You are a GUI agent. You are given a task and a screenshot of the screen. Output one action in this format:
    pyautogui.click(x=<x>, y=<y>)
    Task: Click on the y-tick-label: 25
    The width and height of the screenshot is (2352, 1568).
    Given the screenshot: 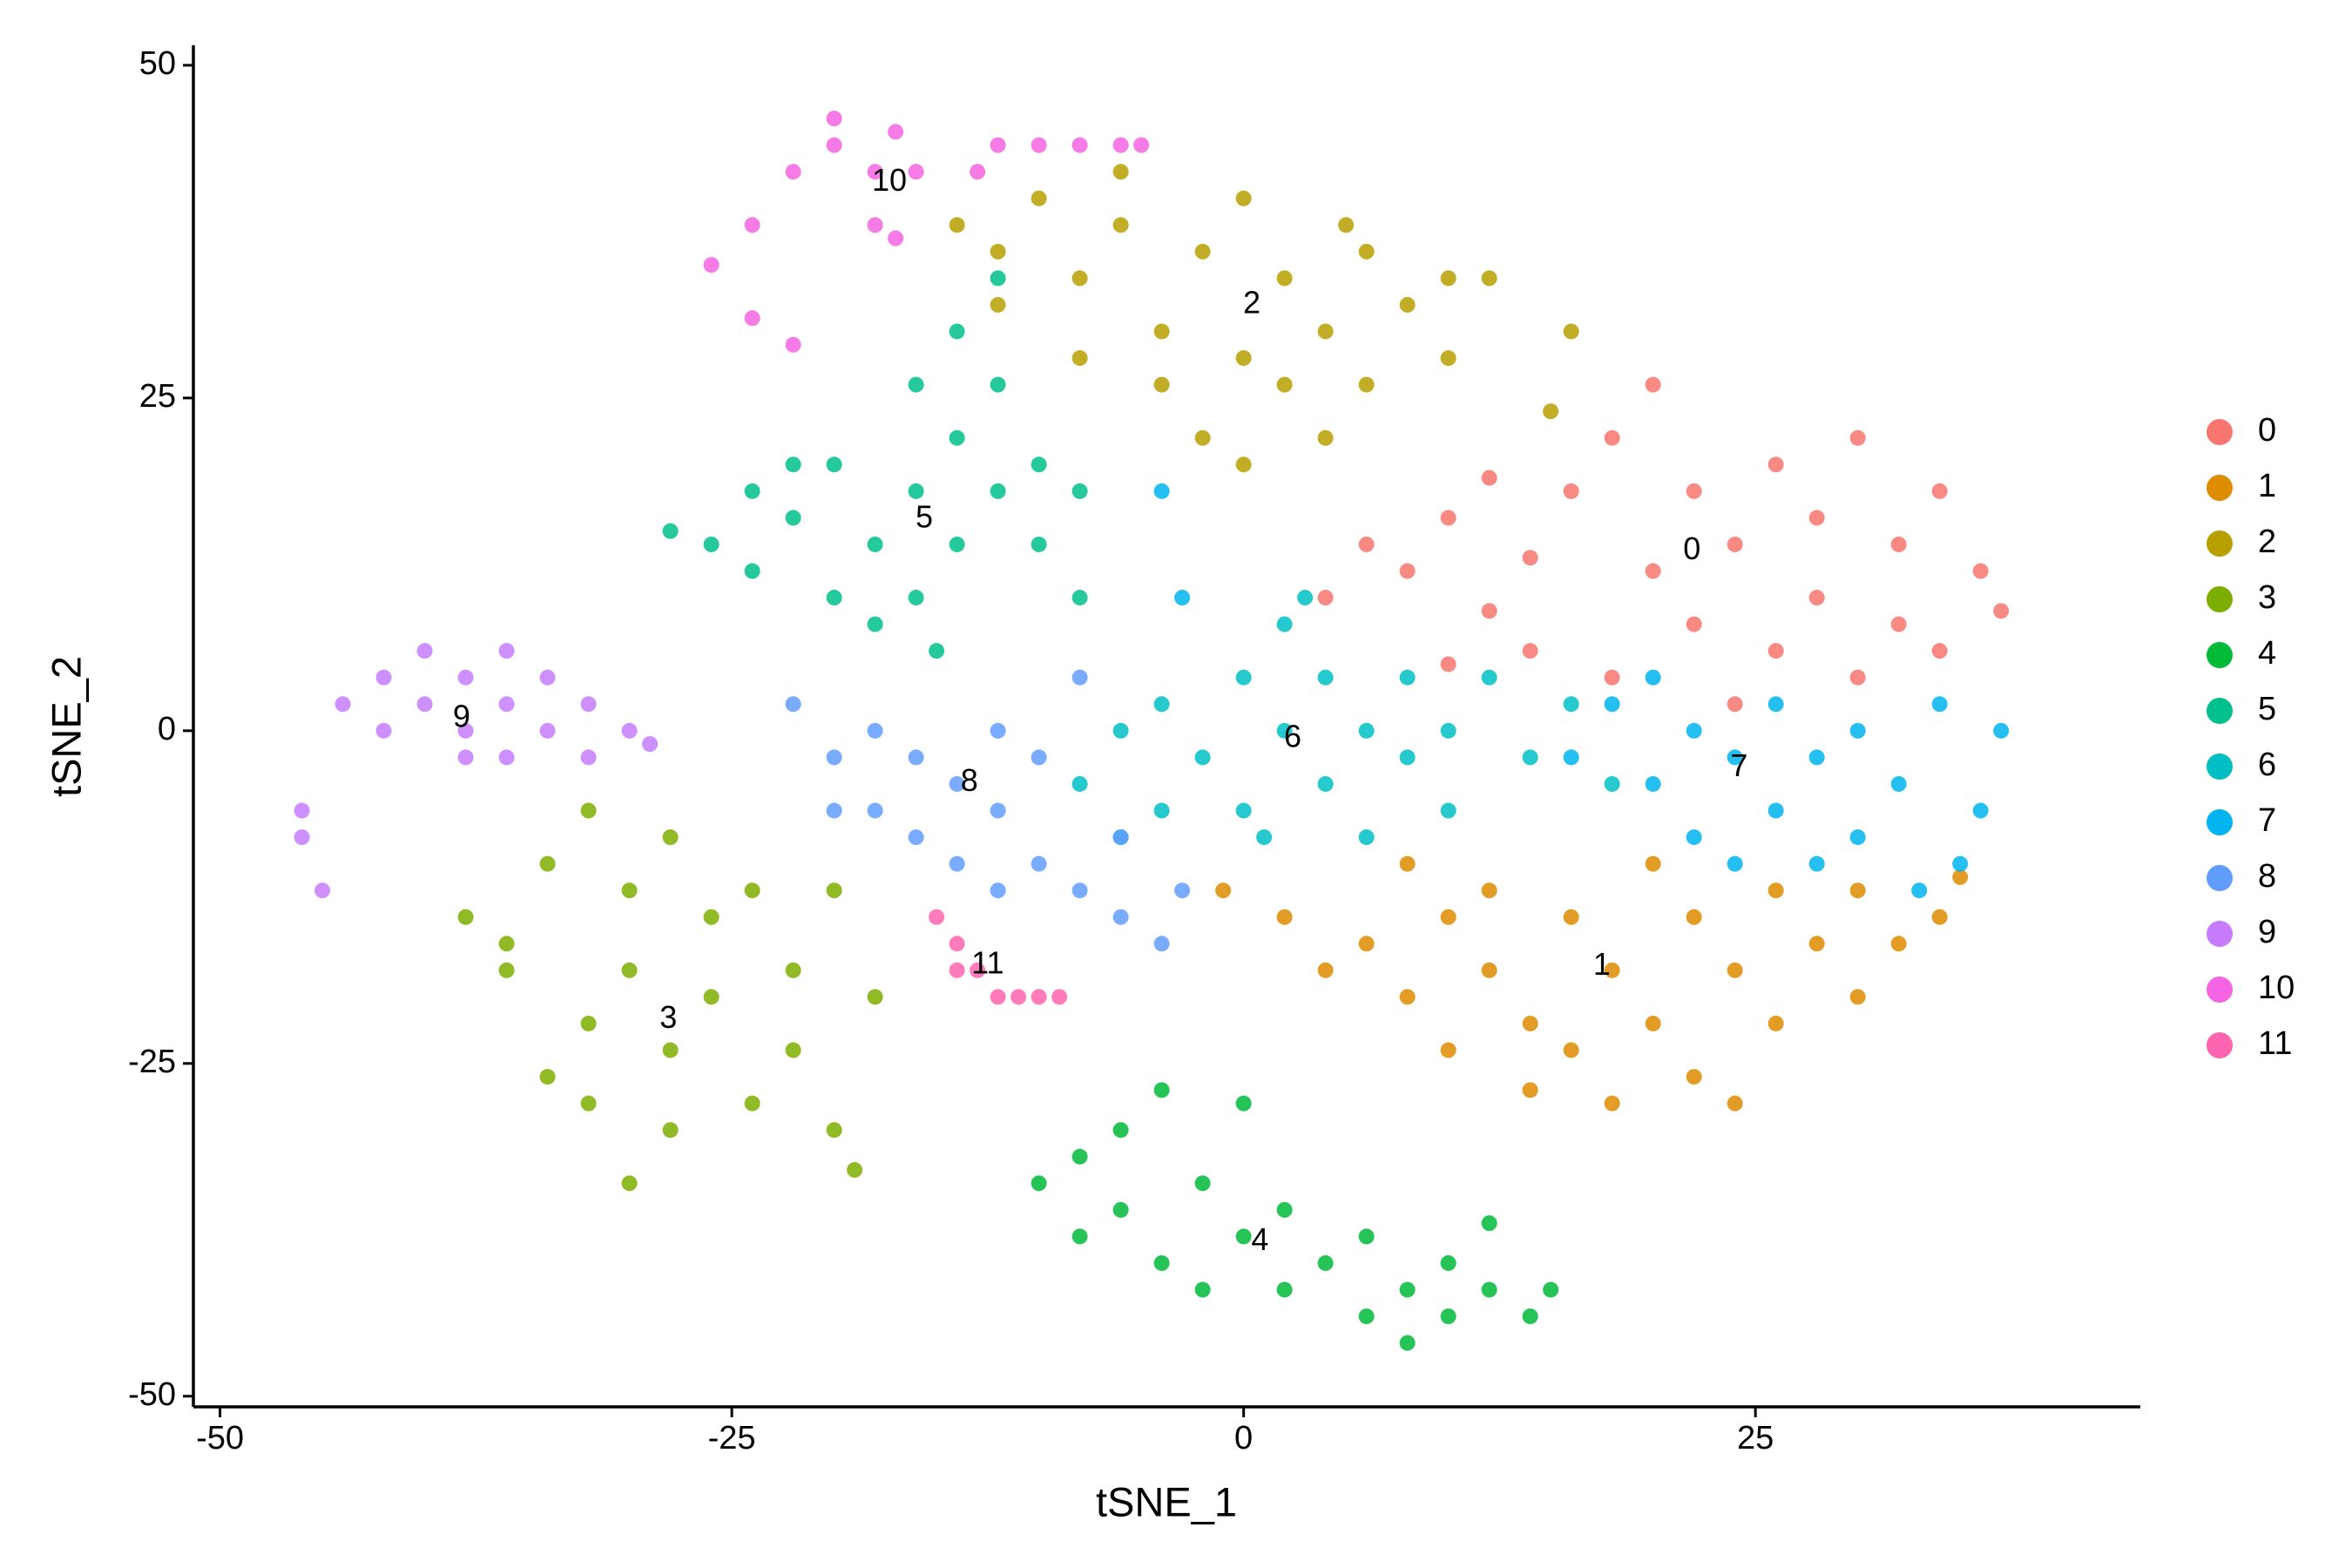 What is the action you would take?
    pyautogui.click(x=157, y=396)
    